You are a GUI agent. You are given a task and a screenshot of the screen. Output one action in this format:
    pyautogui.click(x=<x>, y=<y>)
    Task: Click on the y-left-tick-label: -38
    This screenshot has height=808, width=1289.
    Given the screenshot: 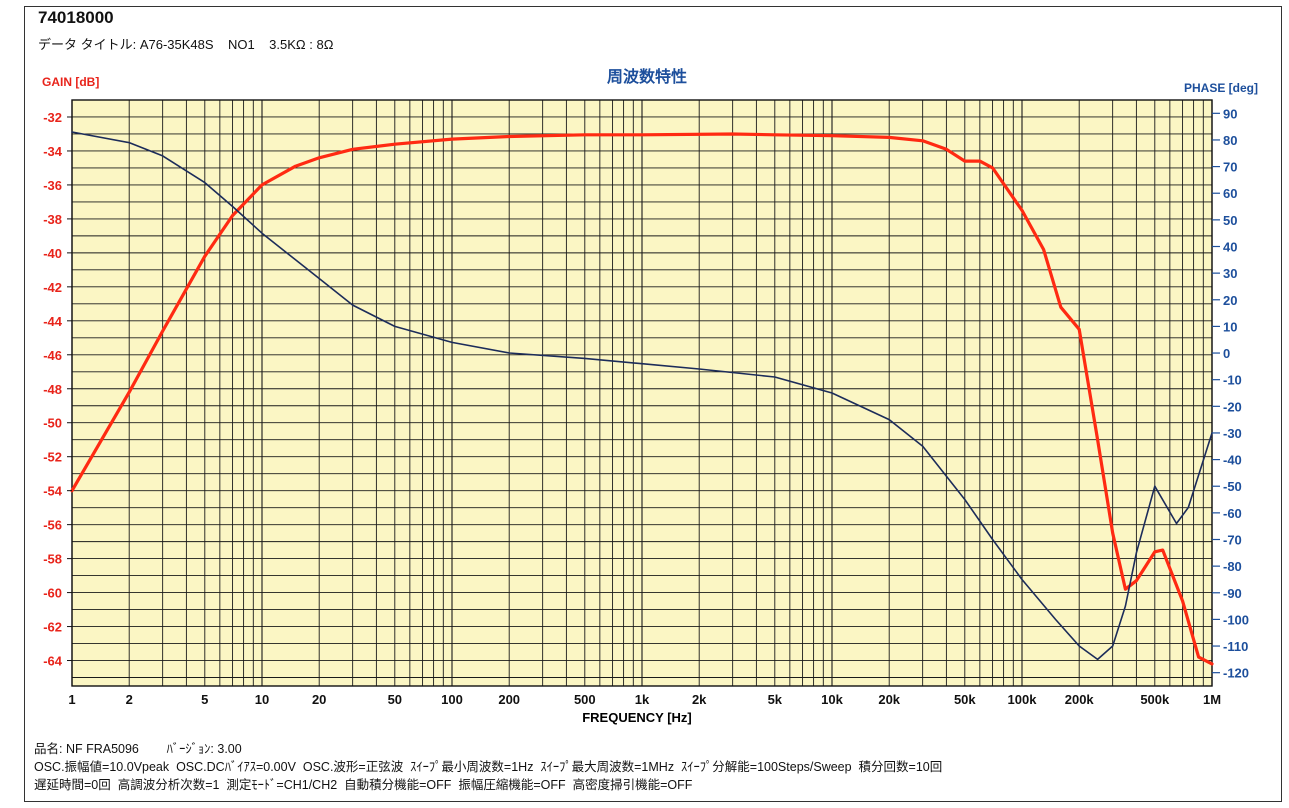 What is the action you would take?
    pyautogui.click(x=52, y=219)
    